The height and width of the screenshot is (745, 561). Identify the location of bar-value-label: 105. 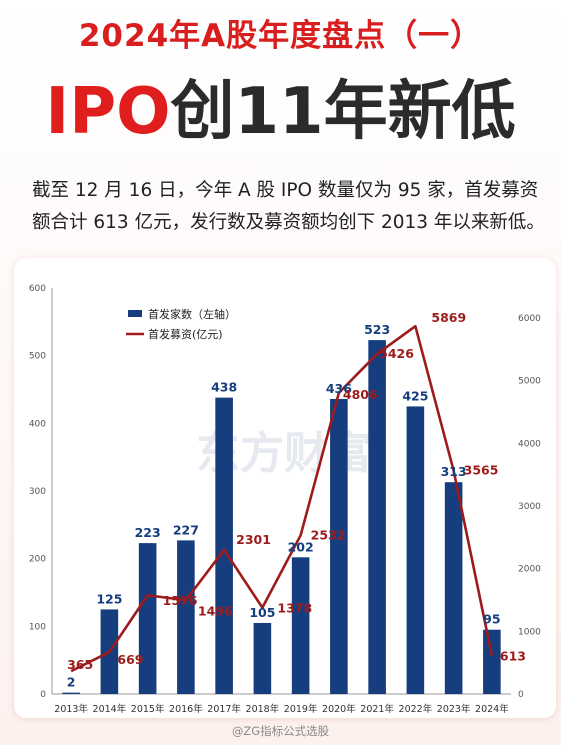
(262, 612).